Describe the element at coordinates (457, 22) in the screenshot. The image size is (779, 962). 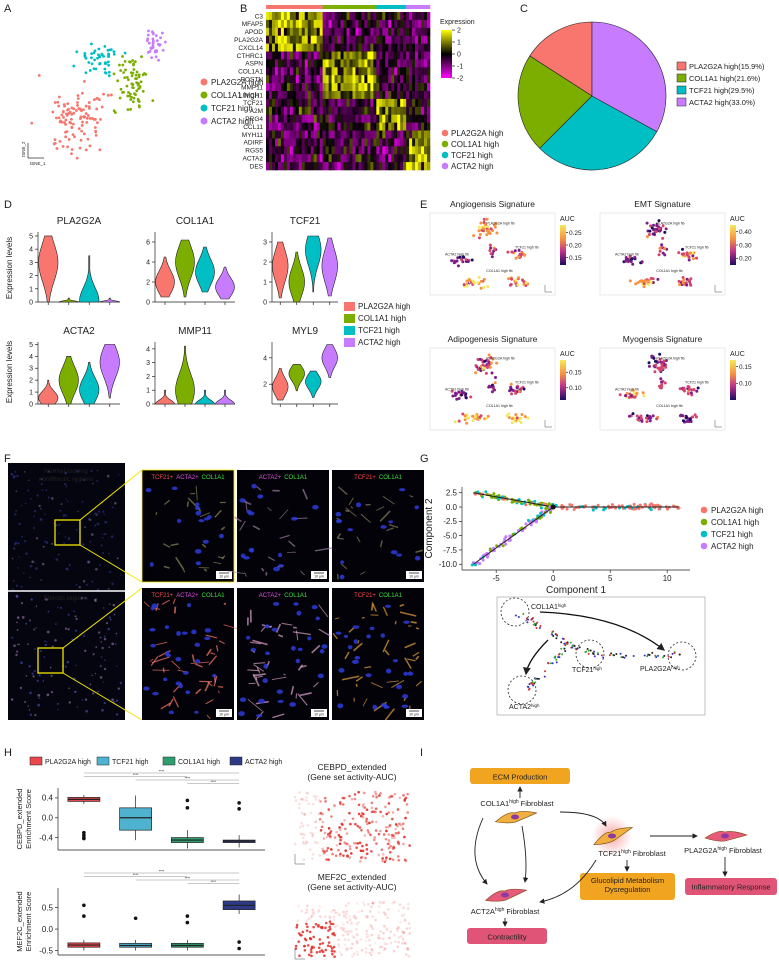
I see `legend-title: Expression` at that location.